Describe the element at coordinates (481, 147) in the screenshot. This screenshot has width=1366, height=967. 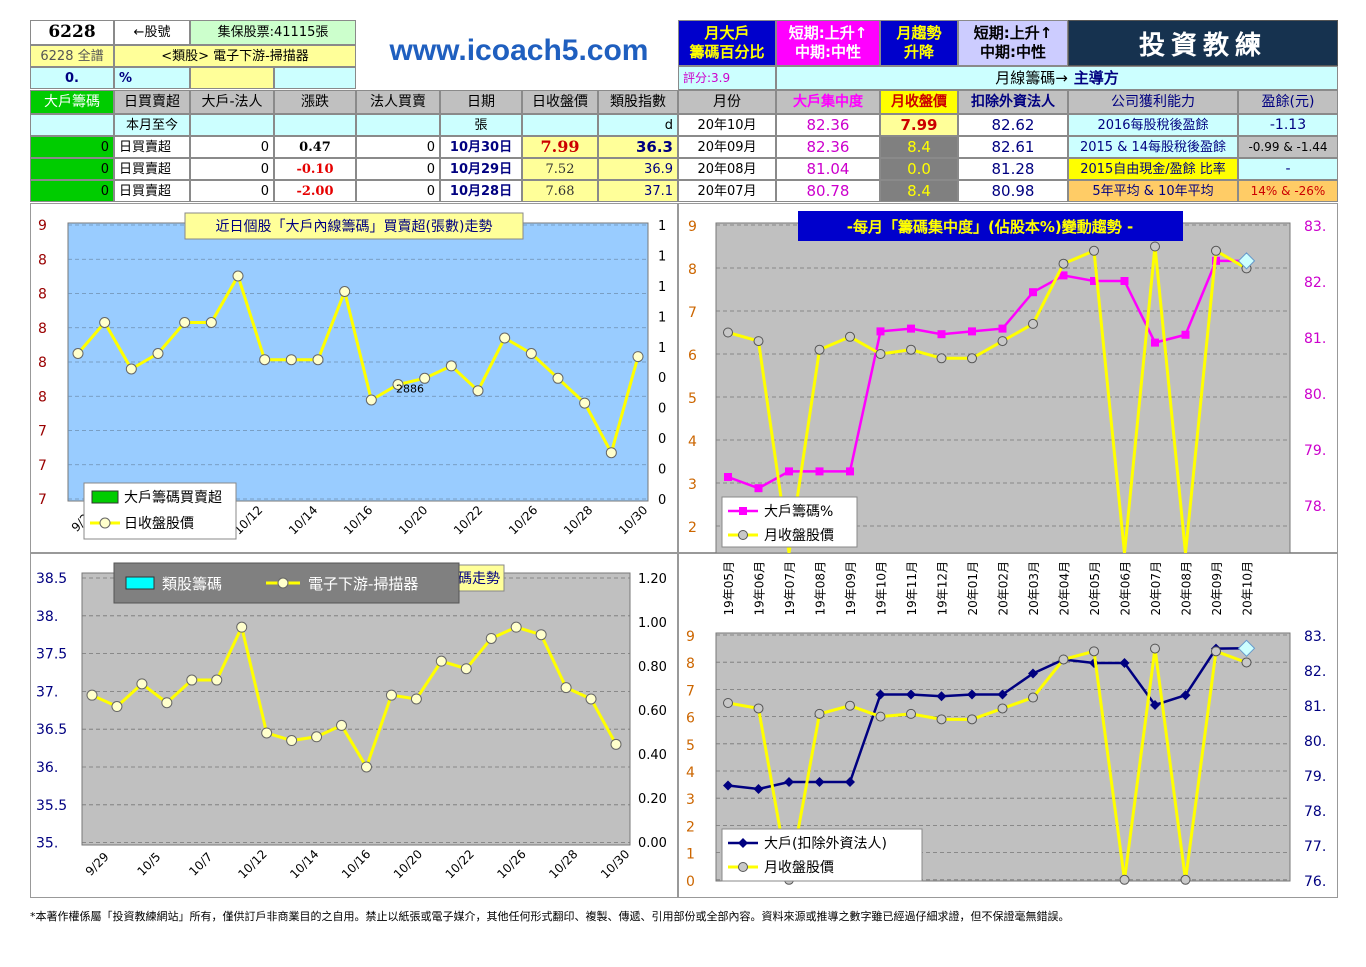
I see `daily-row-cell: 10月30日` at that location.